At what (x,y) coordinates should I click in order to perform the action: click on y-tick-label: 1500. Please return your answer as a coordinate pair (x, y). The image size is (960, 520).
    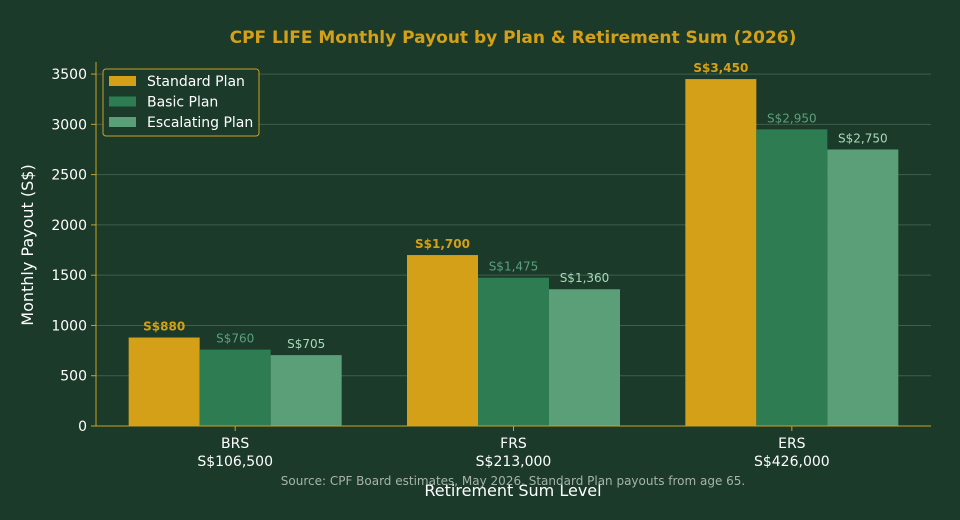
    Looking at the image, I should click on (69, 276).